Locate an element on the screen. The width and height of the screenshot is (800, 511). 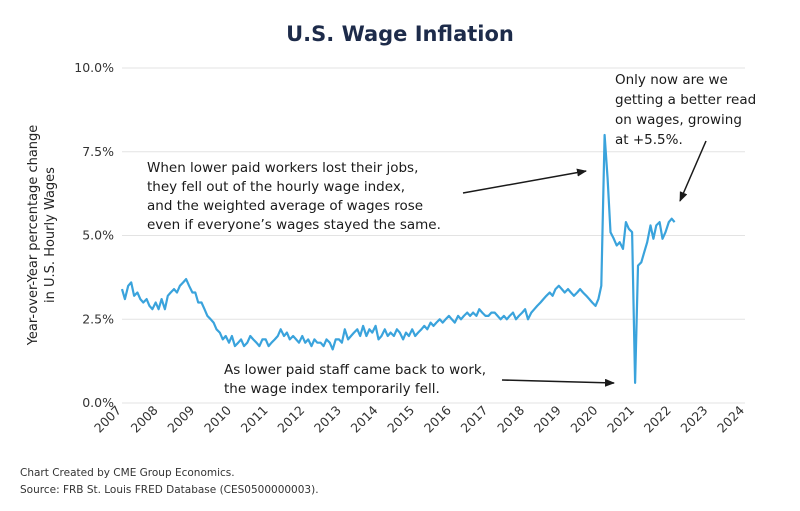
y-tick-label: 7.5% is located at coordinates (98, 151).